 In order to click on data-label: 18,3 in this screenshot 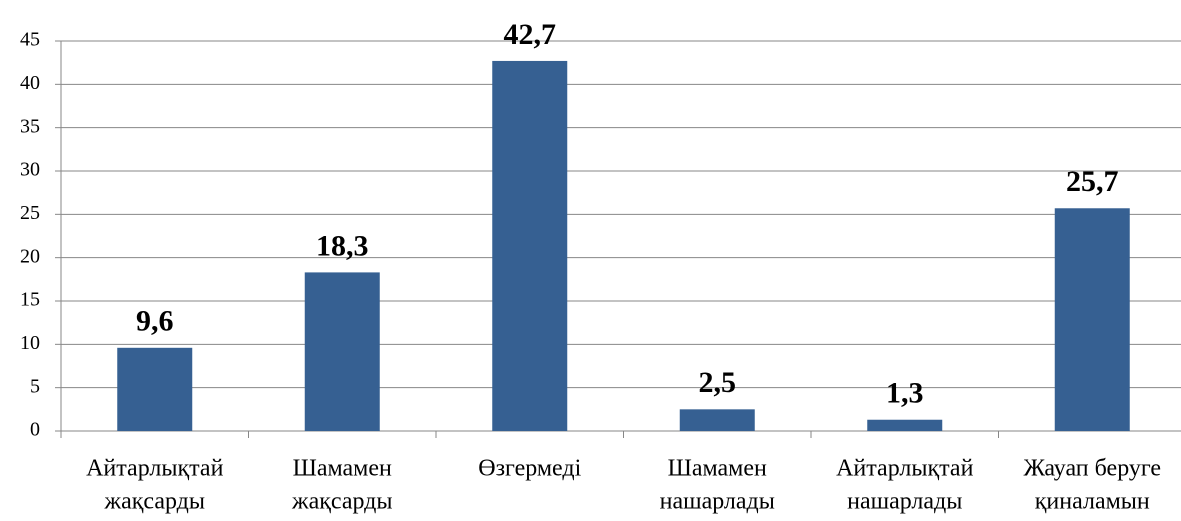, I will do `click(342, 245)`.